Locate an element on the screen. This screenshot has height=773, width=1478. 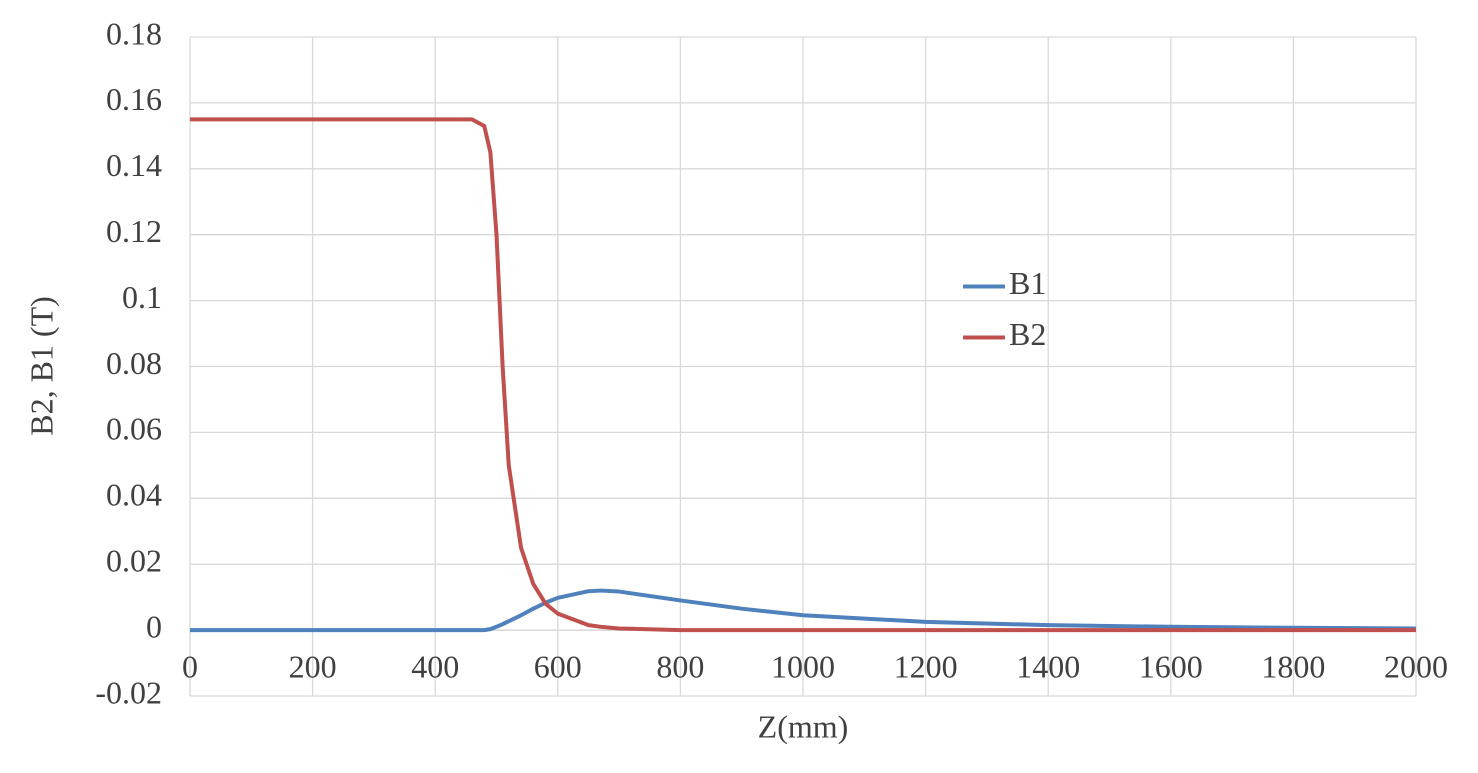
x-tick-label: 400 is located at coordinates (435, 666).